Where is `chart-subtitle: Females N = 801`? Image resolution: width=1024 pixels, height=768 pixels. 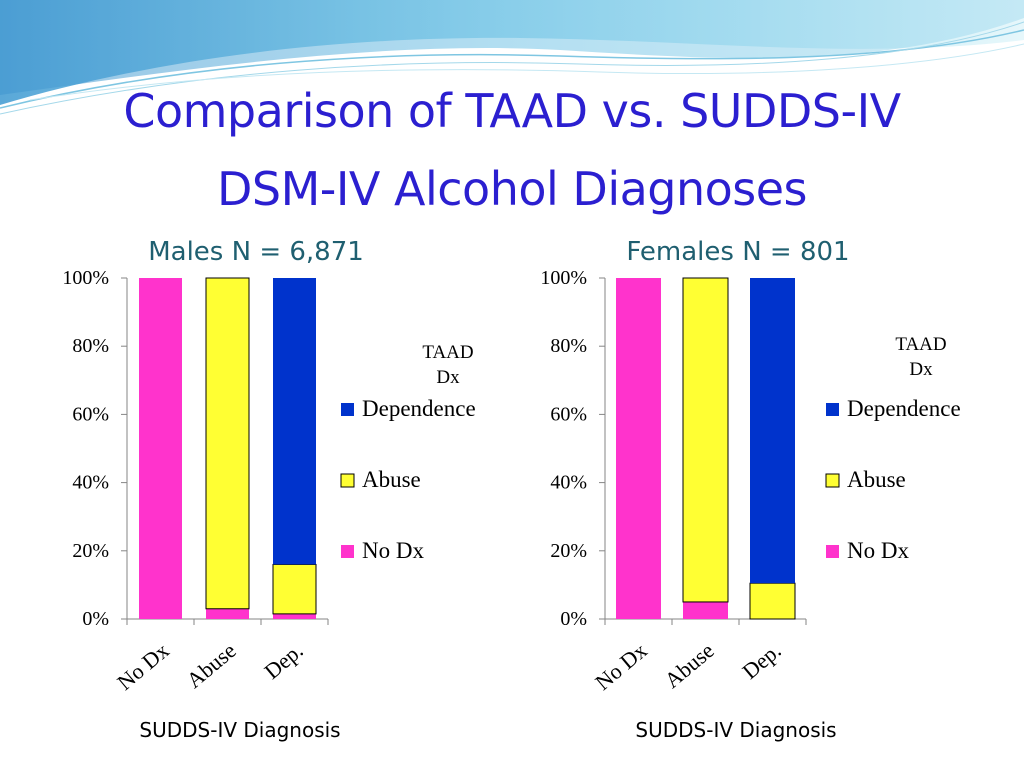 chart-subtitle: Females N = 801 is located at coordinates (737, 252).